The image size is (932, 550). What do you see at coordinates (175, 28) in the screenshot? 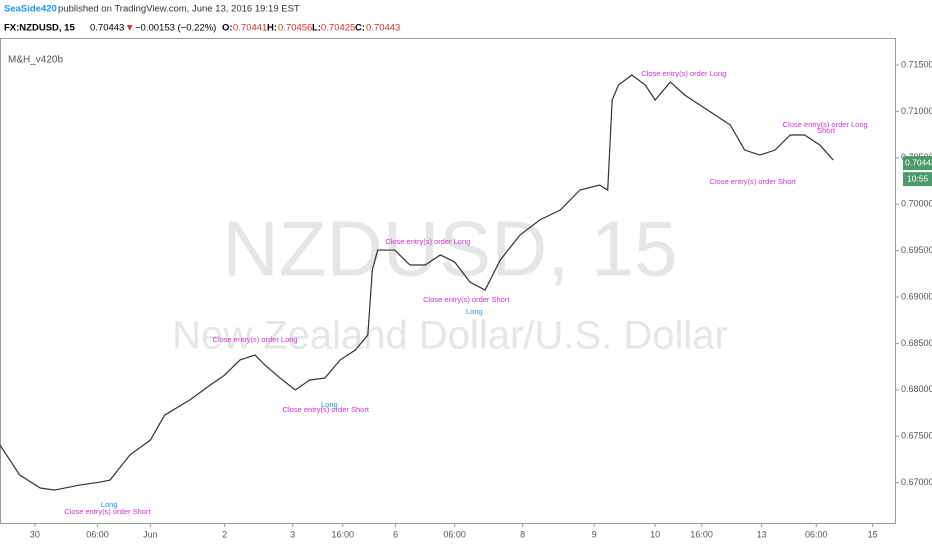
I see `change: −0.00153 (−0.22%)` at bounding box center [175, 28].